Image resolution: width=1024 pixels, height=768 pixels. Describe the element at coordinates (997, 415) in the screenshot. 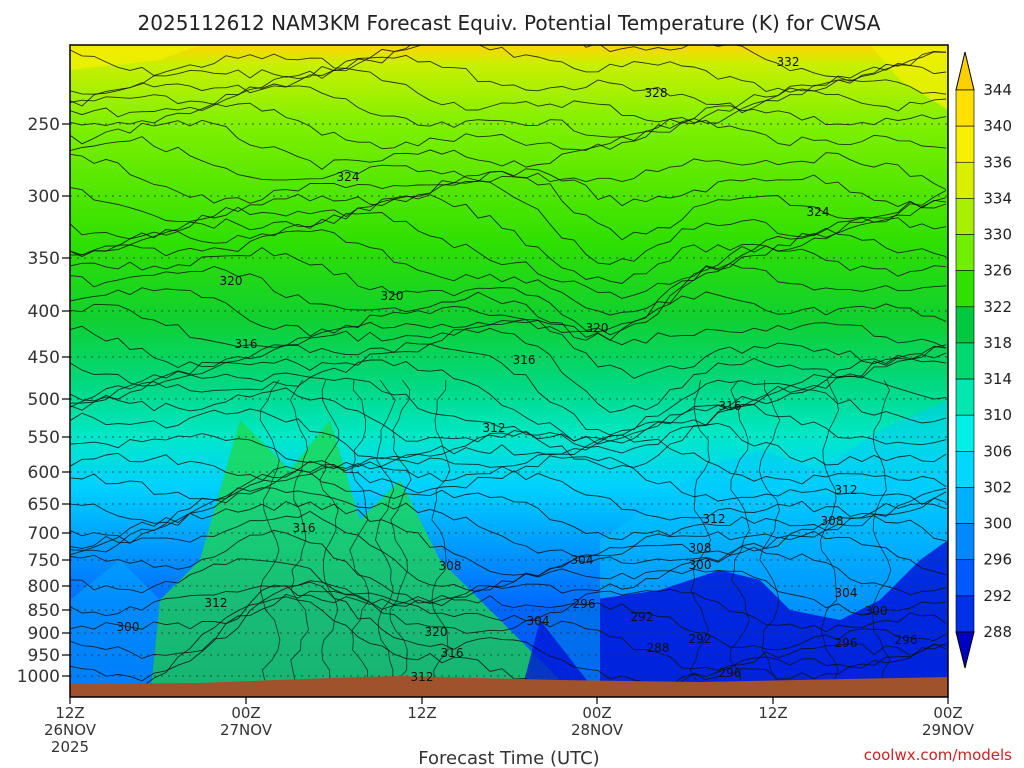

I see `colorbar-label: 310` at that location.